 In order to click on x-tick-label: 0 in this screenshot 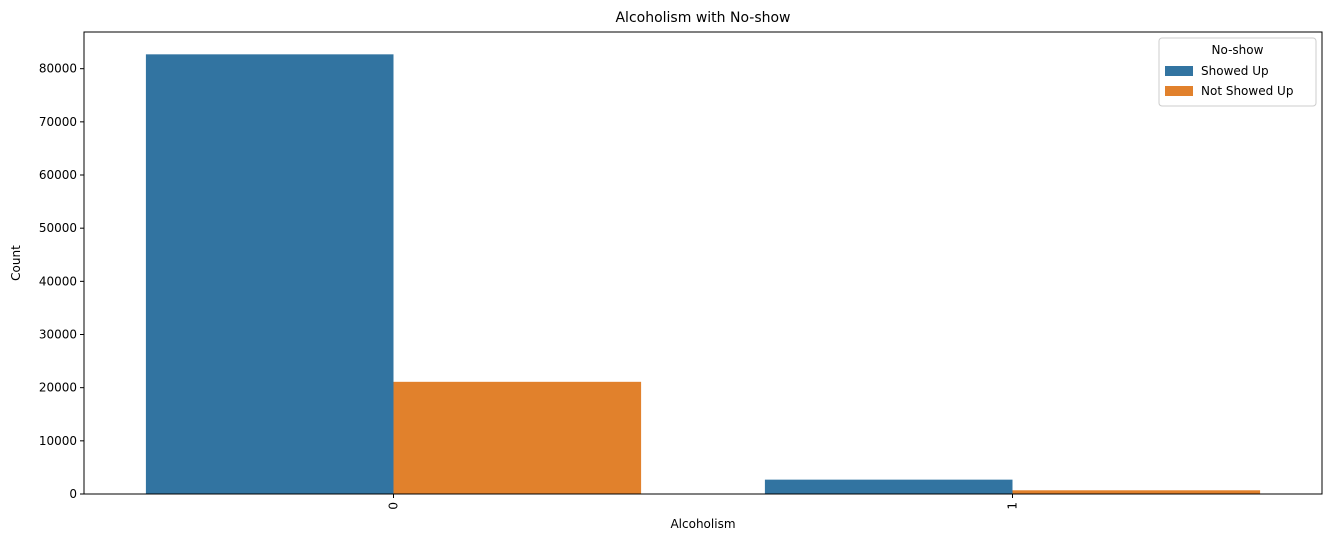, I will do `click(394, 506)`.